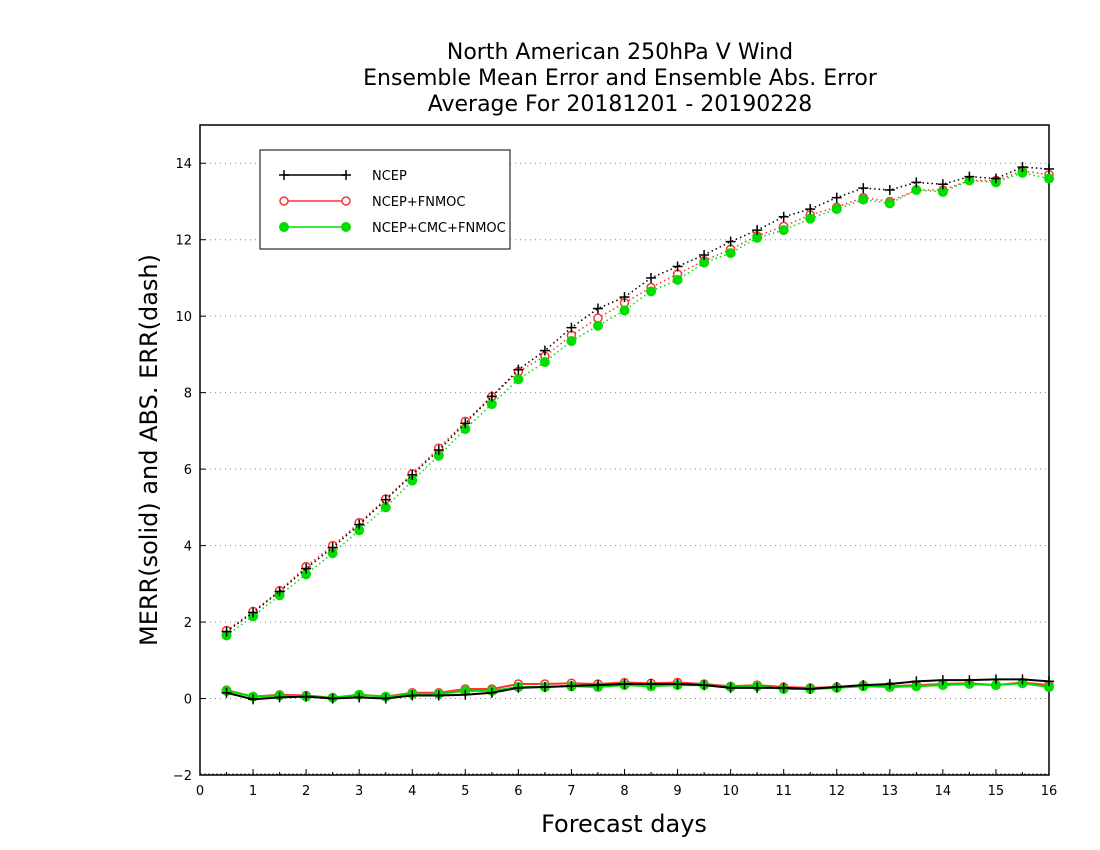  Describe the element at coordinates (359, 791) in the screenshot. I see `x-tick-label: 3` at that location.